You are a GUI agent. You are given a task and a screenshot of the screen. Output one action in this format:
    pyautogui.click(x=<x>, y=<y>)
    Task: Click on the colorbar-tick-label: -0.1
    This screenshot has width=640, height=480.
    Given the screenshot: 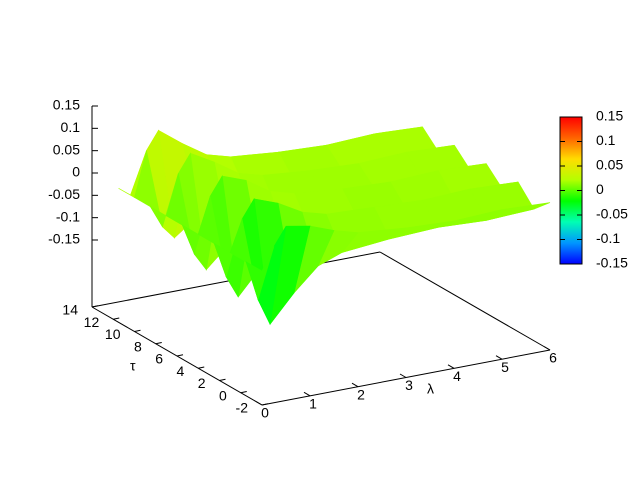 What is the action you would take?
    pyautogui.click(x=608, y=238)
    